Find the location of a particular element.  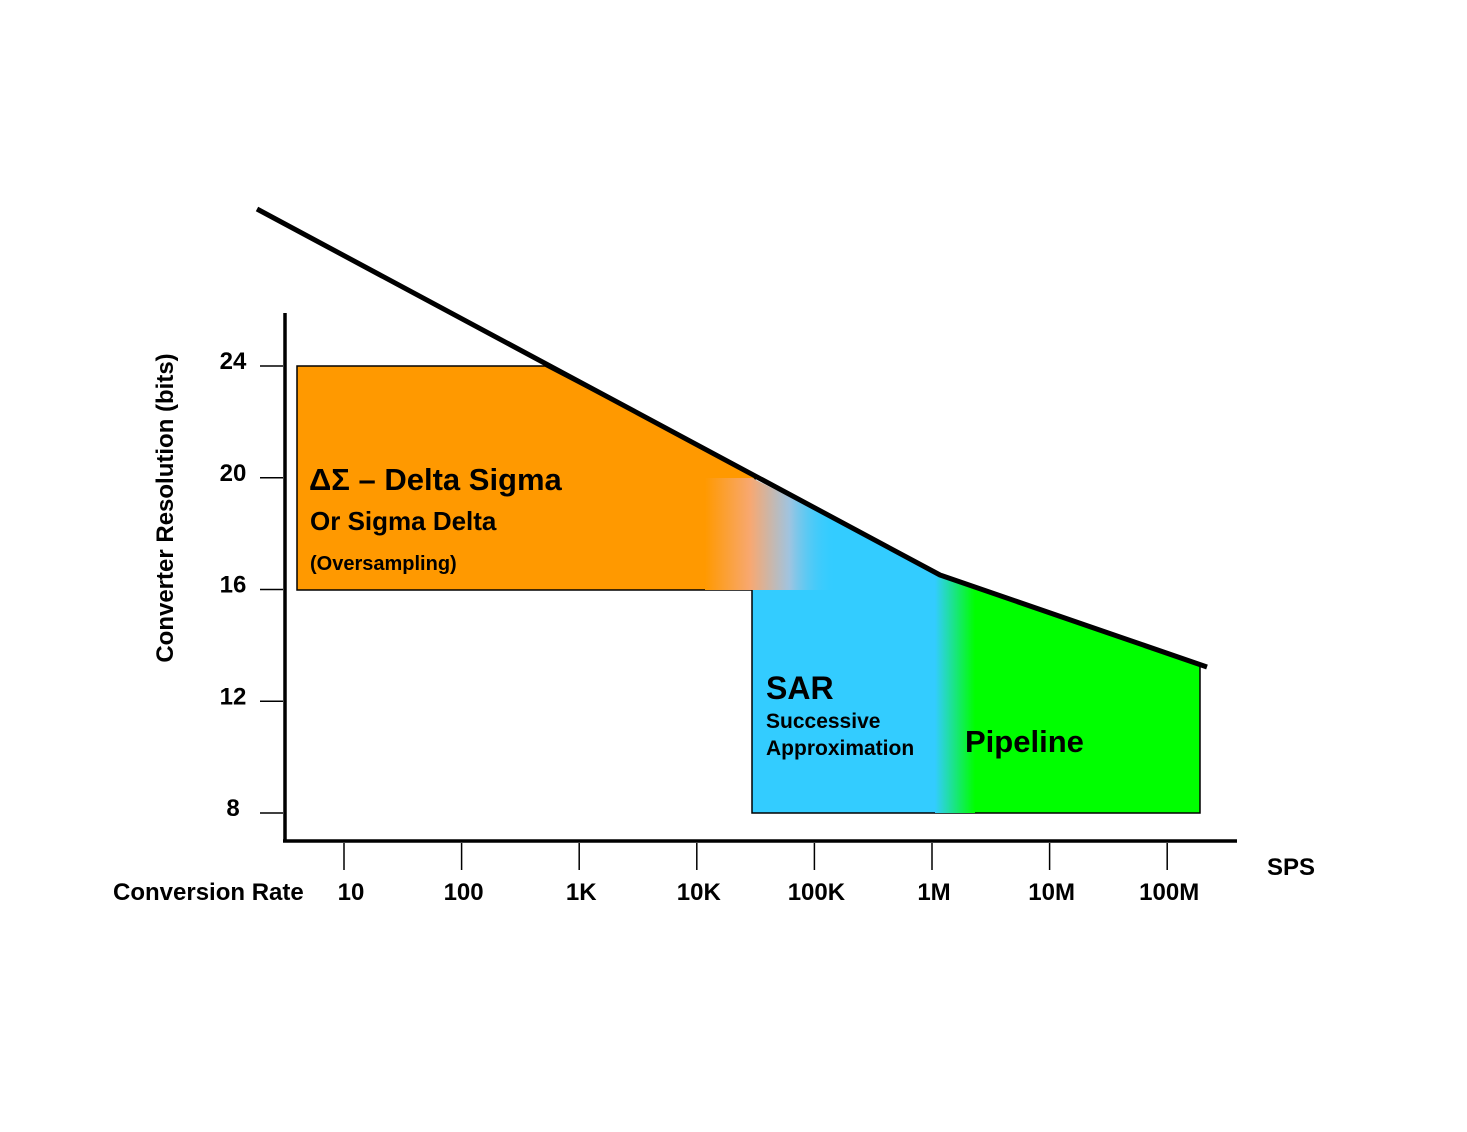

x-tick-label: 1M is located at coordinates (933, 892).